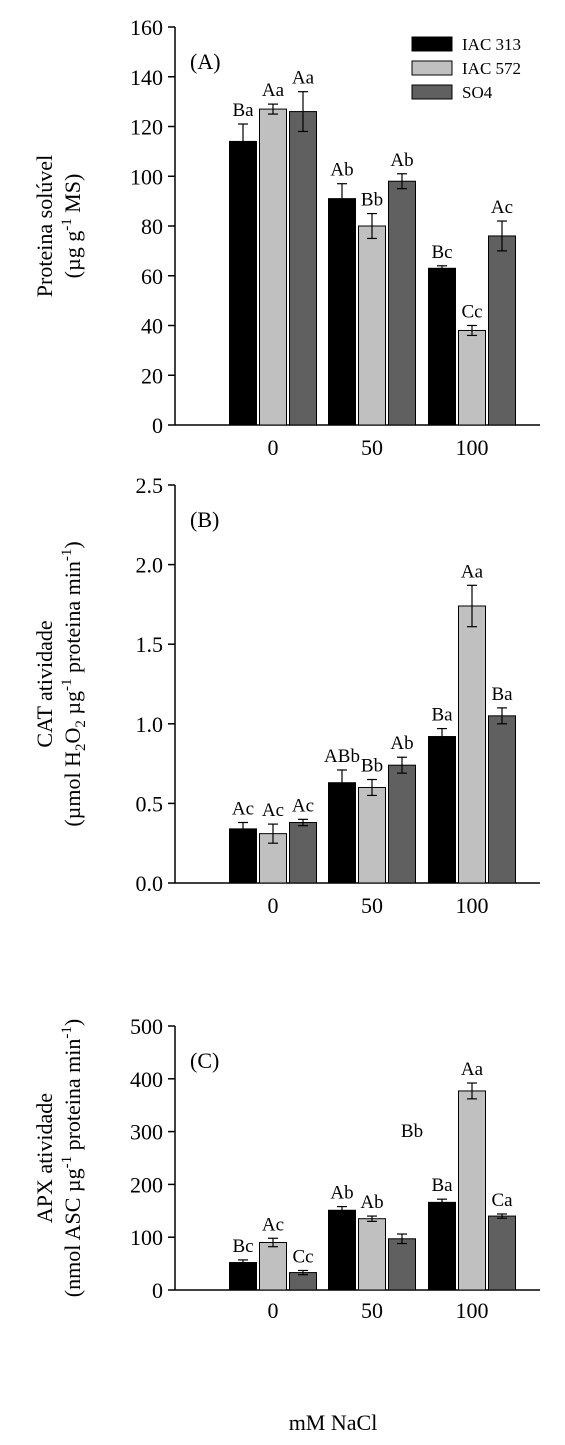 This screenshot has width=565, height=1445. What do you see at coordinates (146, 27) in the screenshot?
I see `y-tick-label: 160` at bounding box center [146, 27].